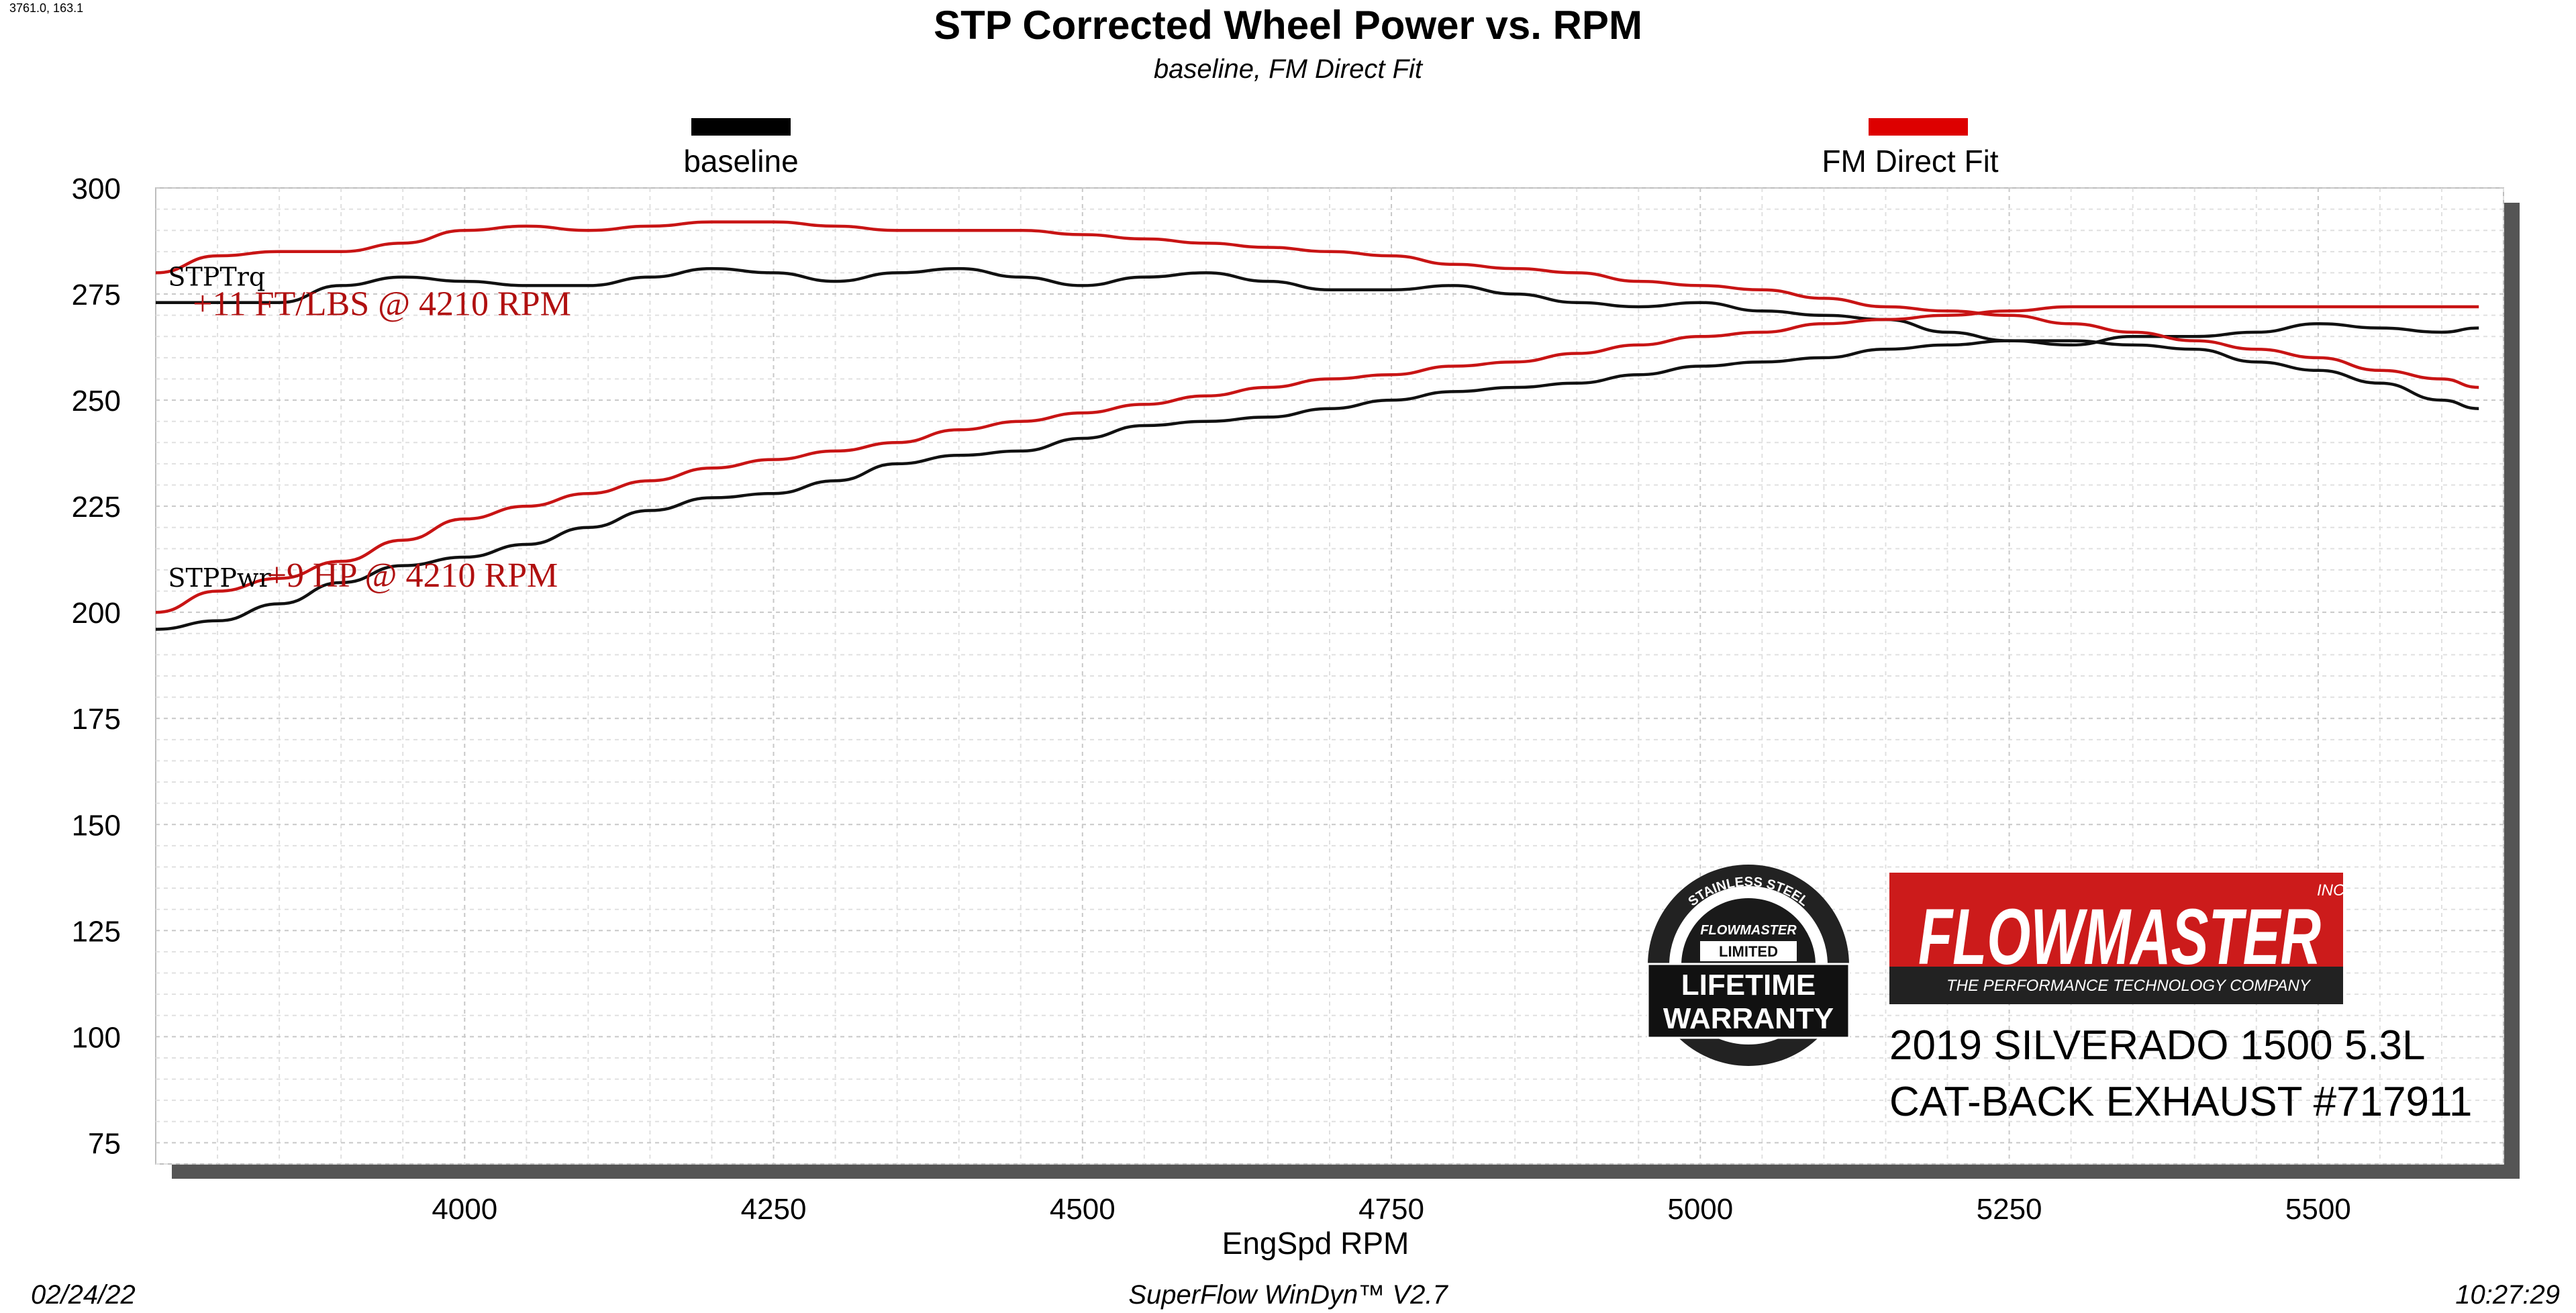  What do you see at coordinates (104, 1143) in the screenshot?
I see `y-tick-label: 75` at bounding box center [104, 1143].